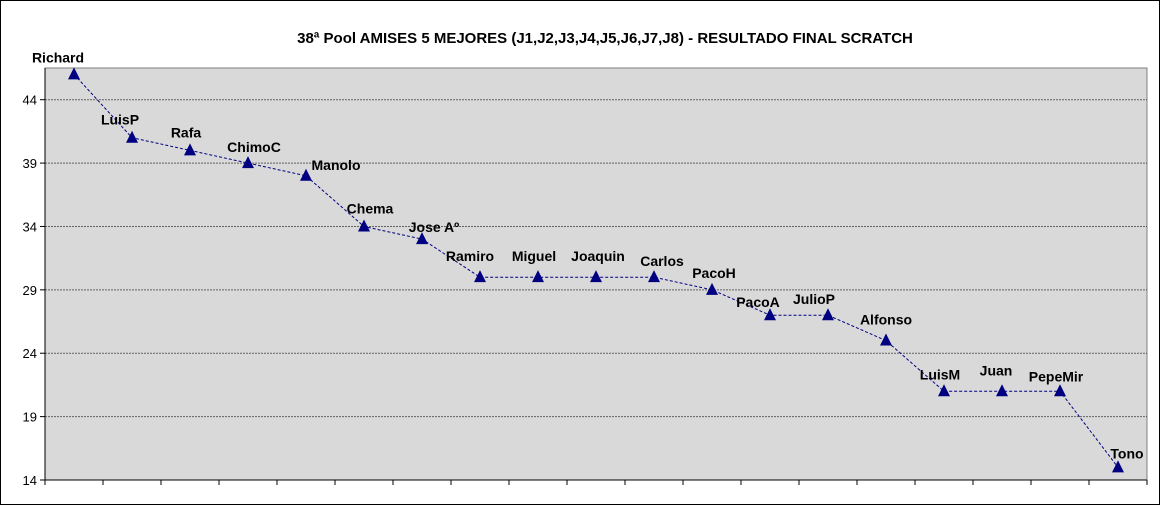 The width and height of the screenshot is (1160, 505). Describe the element at coordinates (434, 227) in the screenshot. I see `data-label-6: Jose Aº` at that location.